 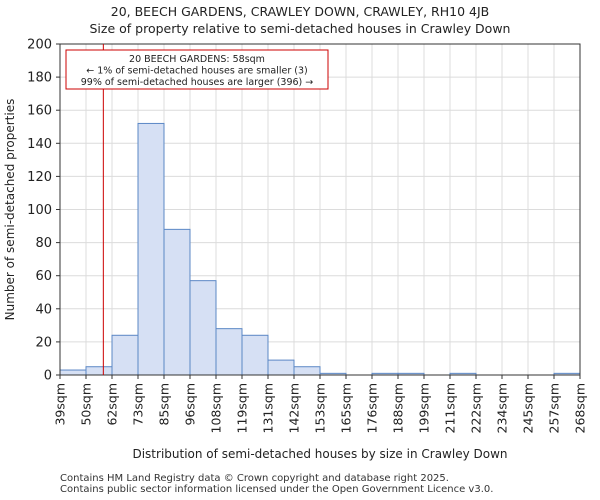 What do you see at coordinates (43, 276) in the screenshot?
I see `y-tick-label: 60` at bounding box center [43, 276].